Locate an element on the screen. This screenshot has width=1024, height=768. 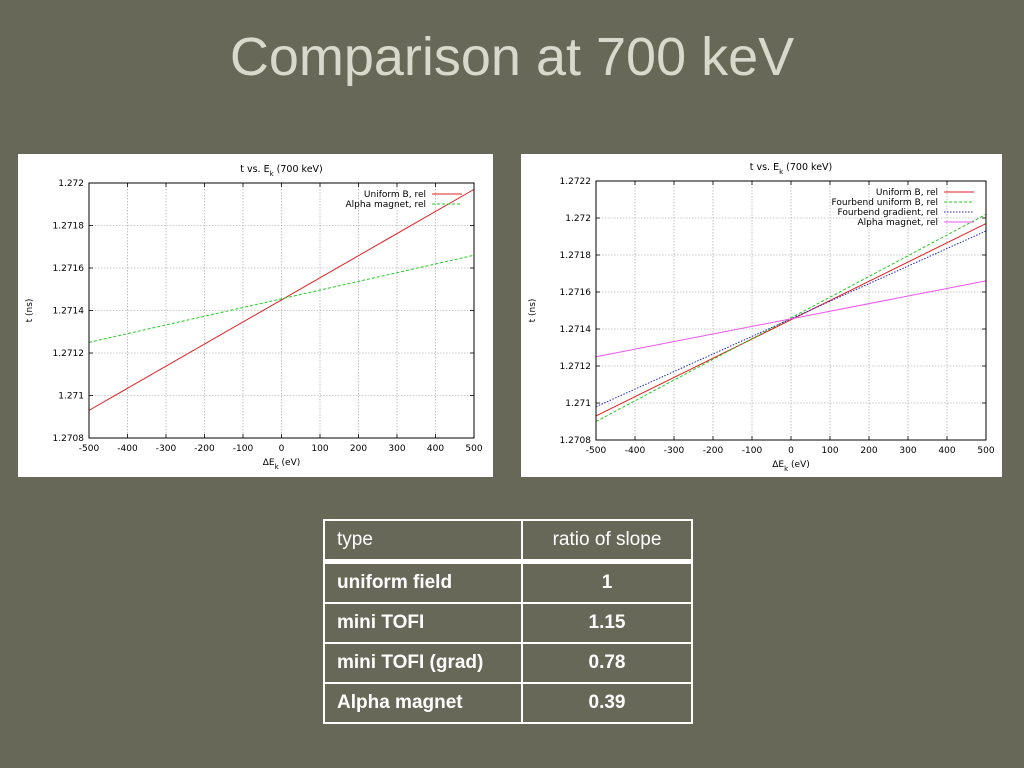
table-row: Alpha magnet 0.39 is located at coordinates (508, 703).